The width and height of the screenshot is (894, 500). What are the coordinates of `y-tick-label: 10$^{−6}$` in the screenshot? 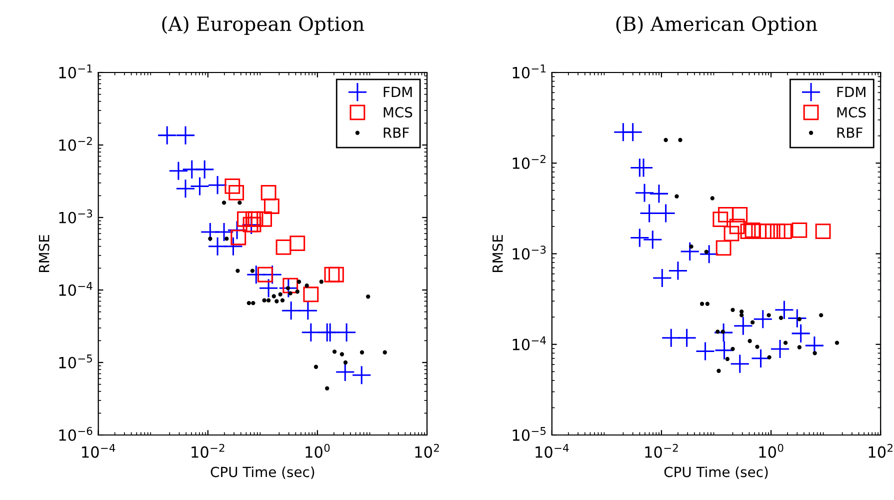 It's located at (75, 433).